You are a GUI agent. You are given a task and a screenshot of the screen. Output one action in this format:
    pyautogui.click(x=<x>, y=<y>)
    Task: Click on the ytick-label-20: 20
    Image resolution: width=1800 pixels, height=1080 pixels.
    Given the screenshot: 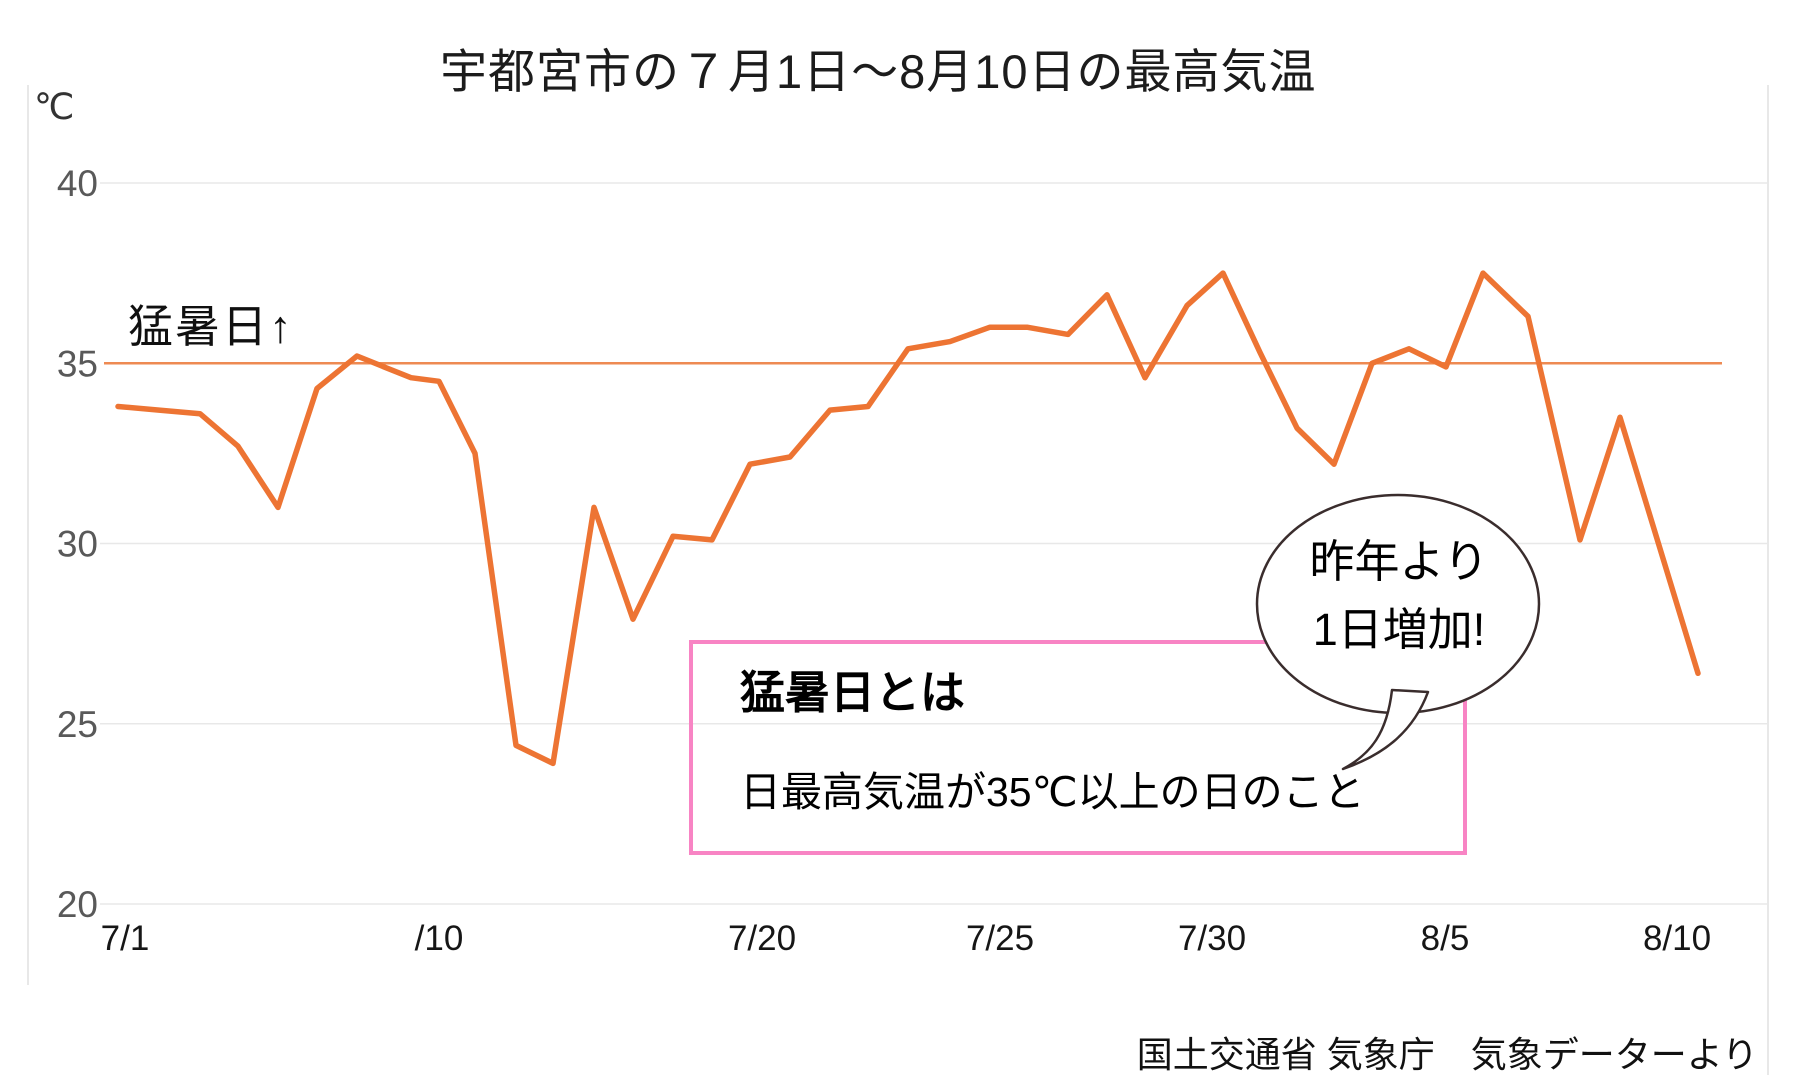 What is the action you would take?
    pyautogui.click(x=77, y=904)
    